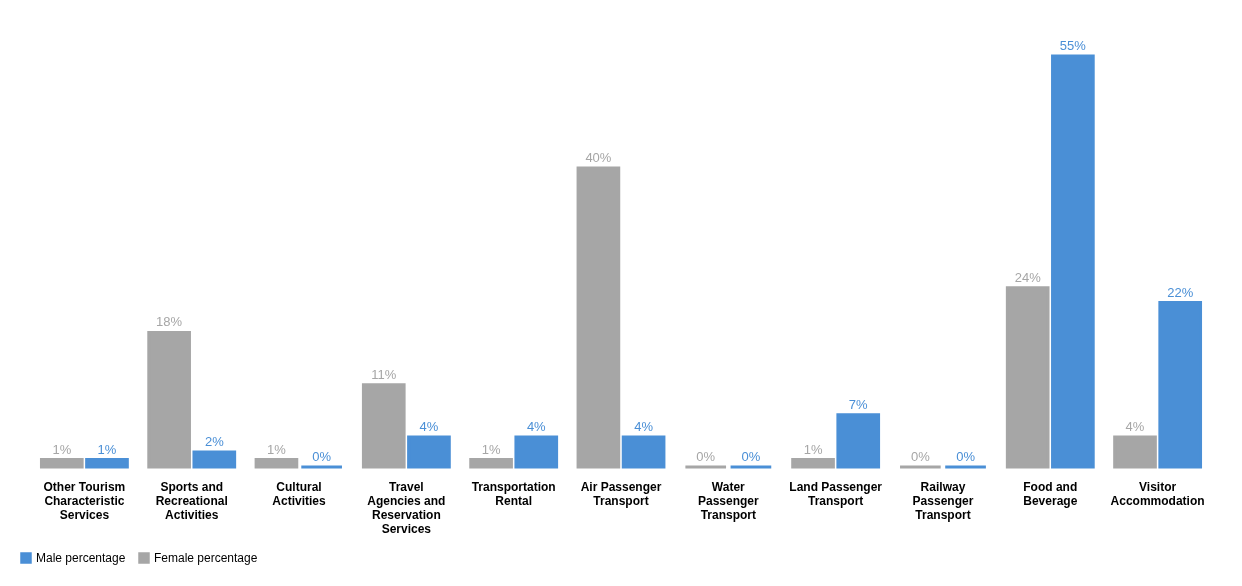 Image resolution: width=1242 pixels, height=586 pixels. Describe the element at coordinates (1157, 493) in the screenshot. I see `x-tick-label: Visitor Accommodation` at that location.